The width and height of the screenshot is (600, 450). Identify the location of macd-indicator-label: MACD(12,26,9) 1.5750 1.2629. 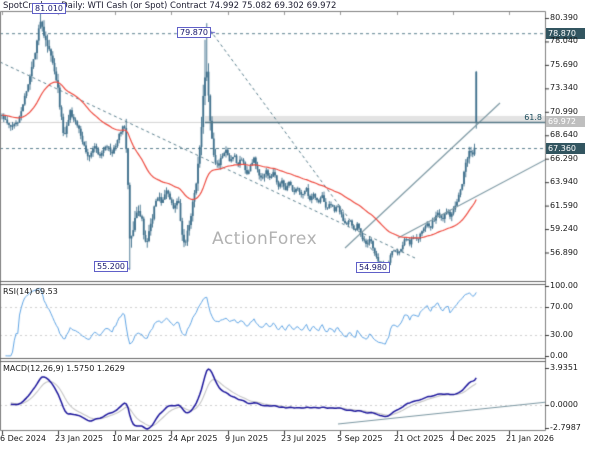
(64, 368).